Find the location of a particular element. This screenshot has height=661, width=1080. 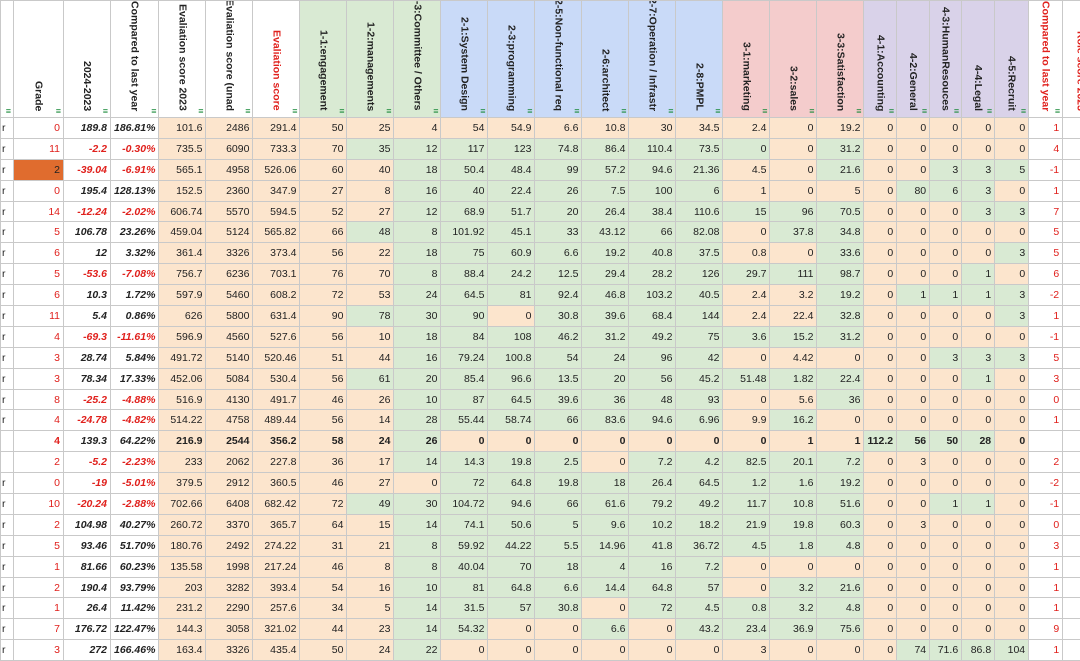

column-header-c42: 4-2:General≡ is located at coordinates (913, 59).